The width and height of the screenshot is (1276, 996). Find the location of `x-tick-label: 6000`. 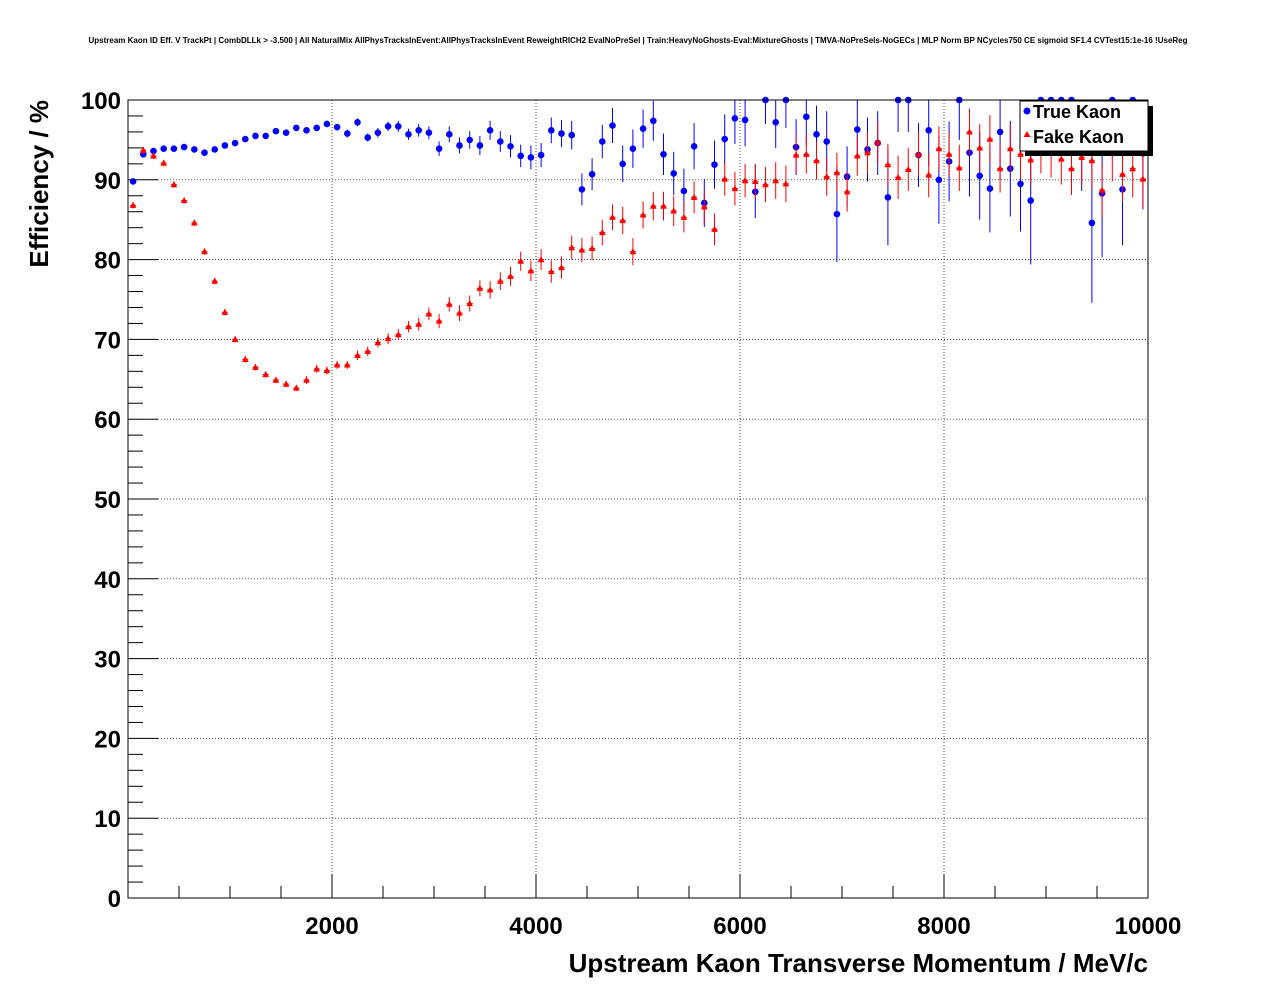

x-tick-label: 6000 is located at coordinates (739, 926).